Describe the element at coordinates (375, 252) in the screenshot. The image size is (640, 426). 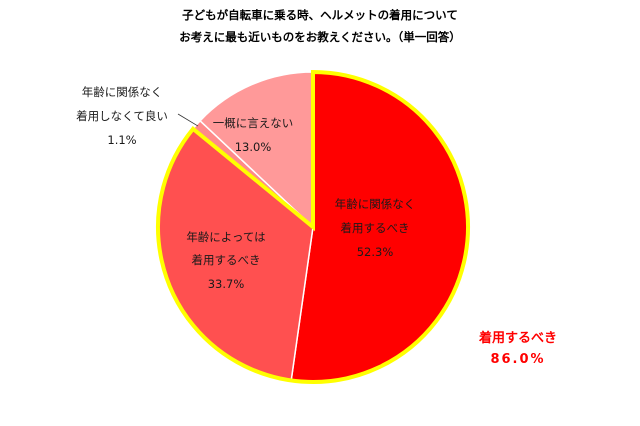
I see `slice-value-1: 52.3%` at that location.